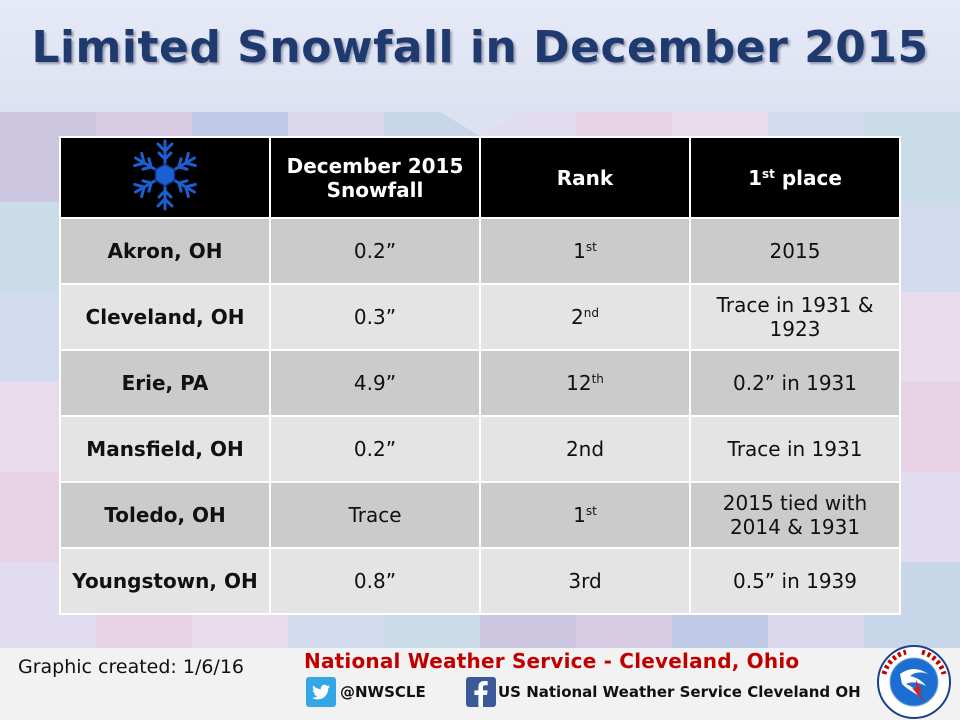 This screenshot has width=960, height=720. Describe the element at coordinates (914, 682) in the screenshot. I see `nws-logo` at that location.